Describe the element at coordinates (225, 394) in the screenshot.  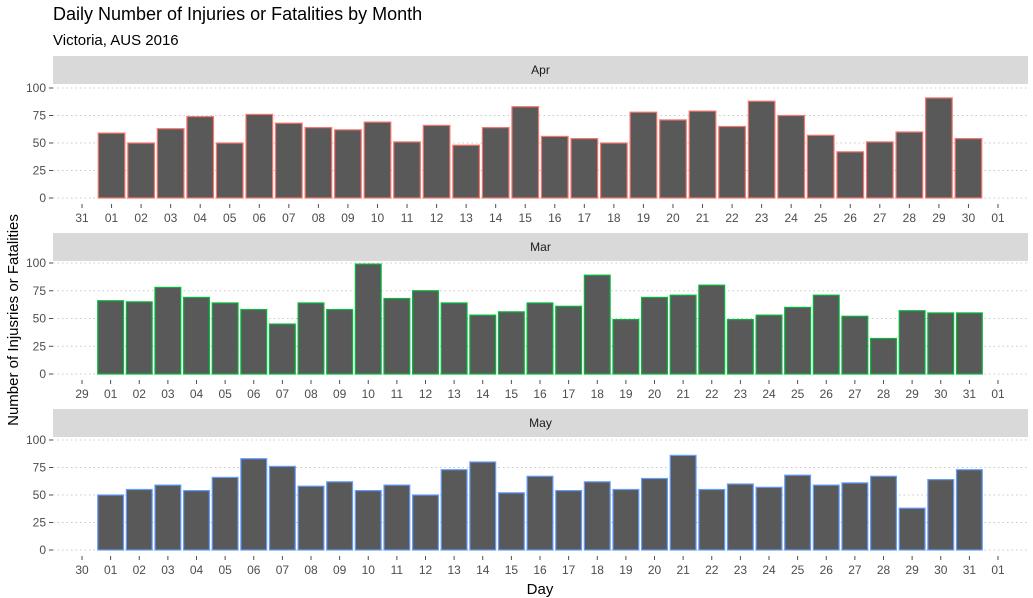
I see `x-tick-label: 05` at that location.